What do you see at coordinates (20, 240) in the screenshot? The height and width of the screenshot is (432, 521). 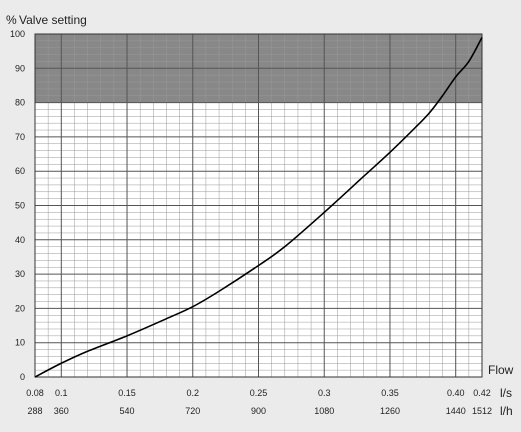 I see `y-tick-label: 40` at bounding box center [20, 240].